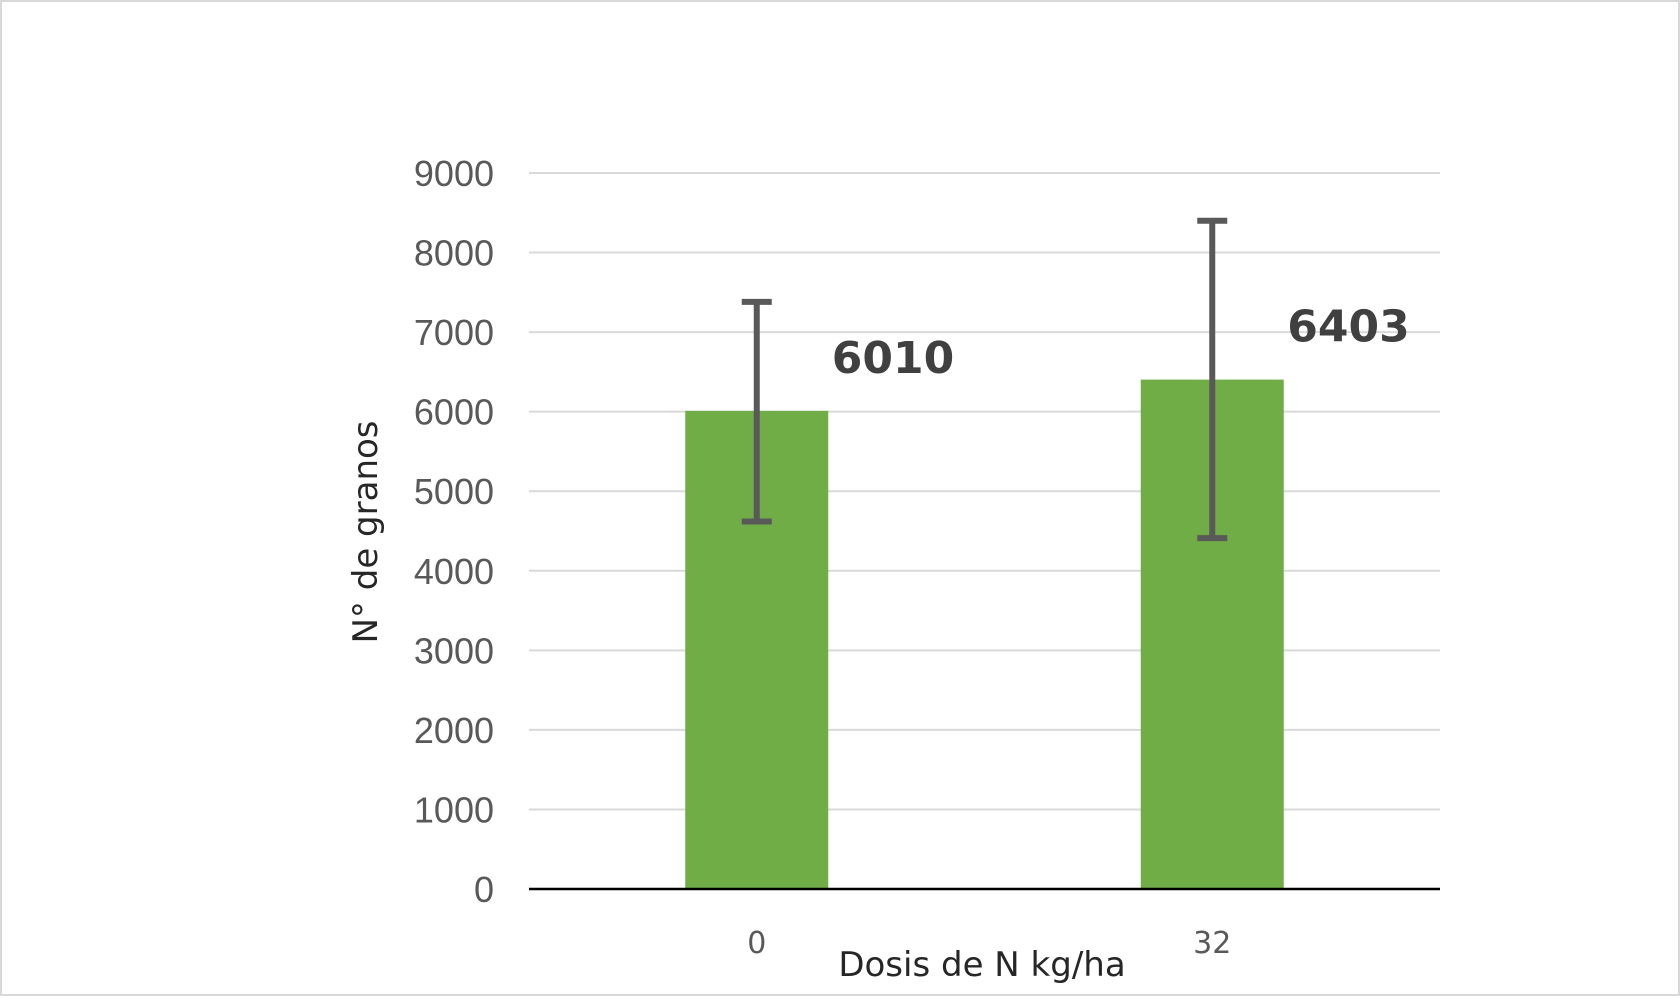  What do you see at coordinates (454, 730) in the screenshot?
I see `y-tick-label: 2000` at bounding box center [454, 730].